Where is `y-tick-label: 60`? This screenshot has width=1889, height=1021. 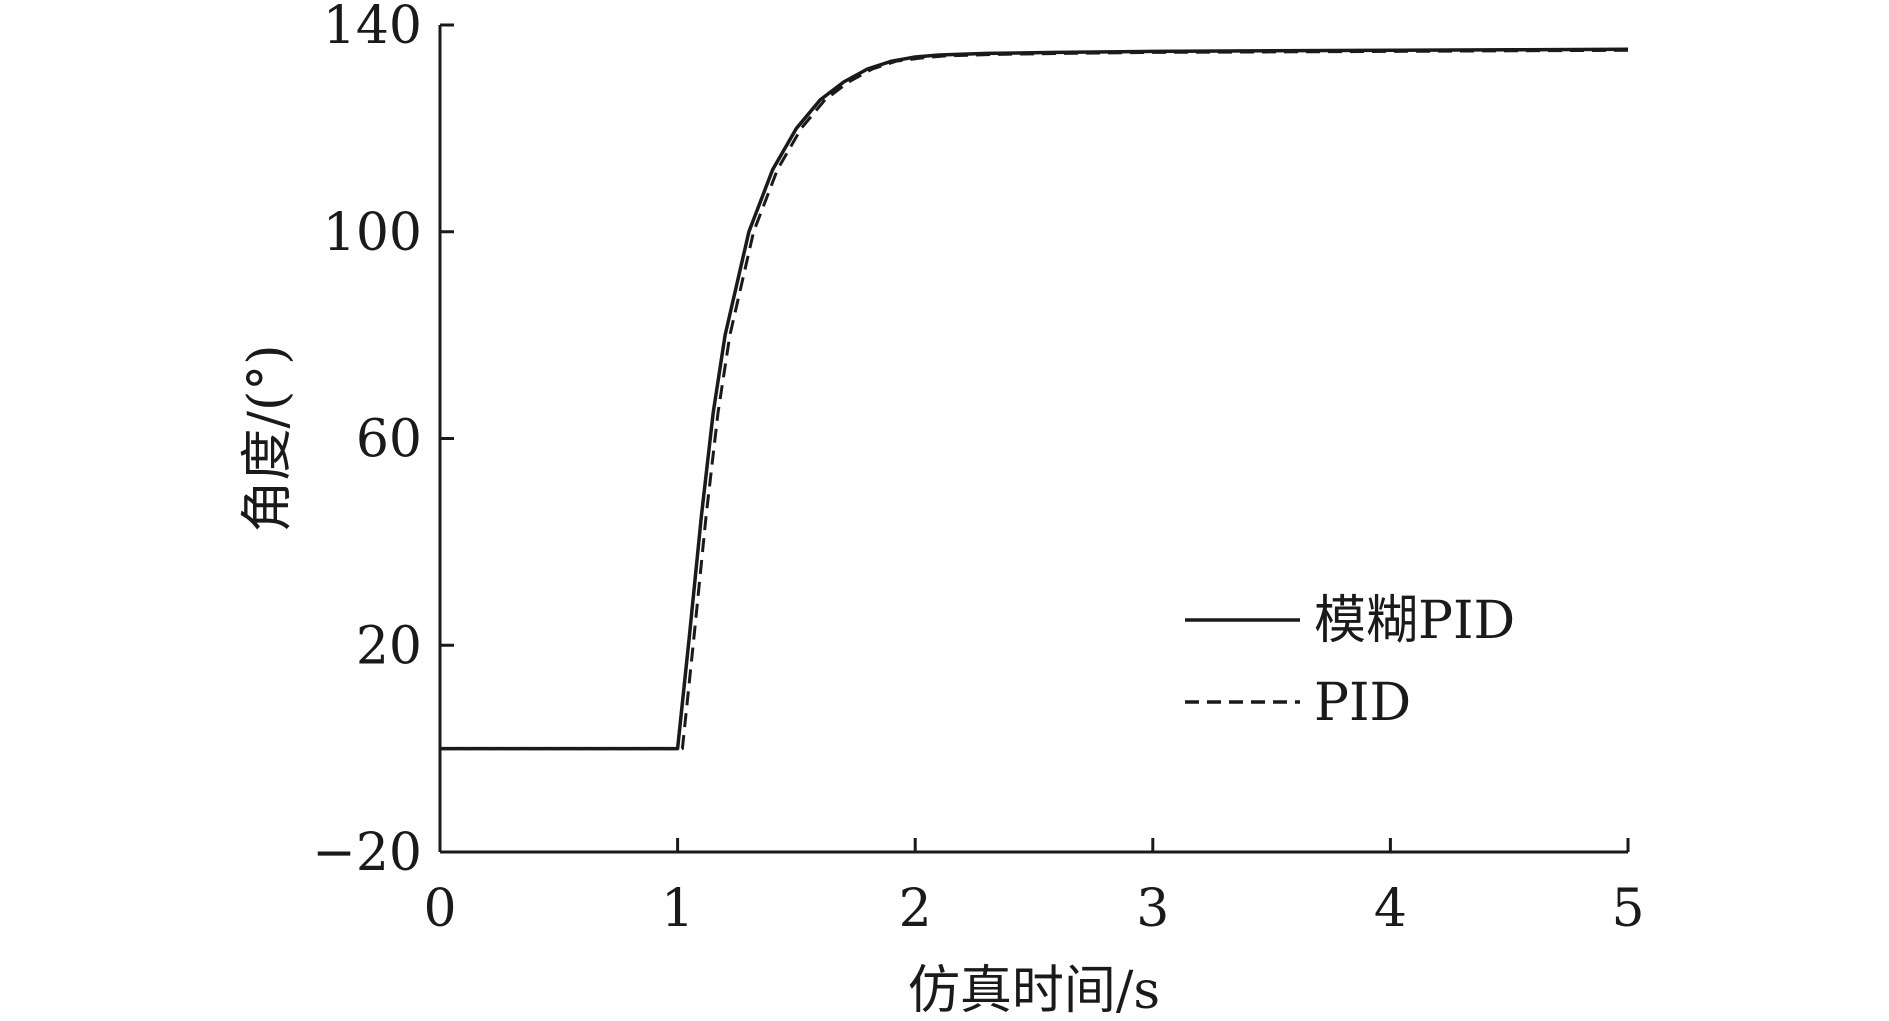 y-tick-label: 60 is located at coordinates (389, 440).